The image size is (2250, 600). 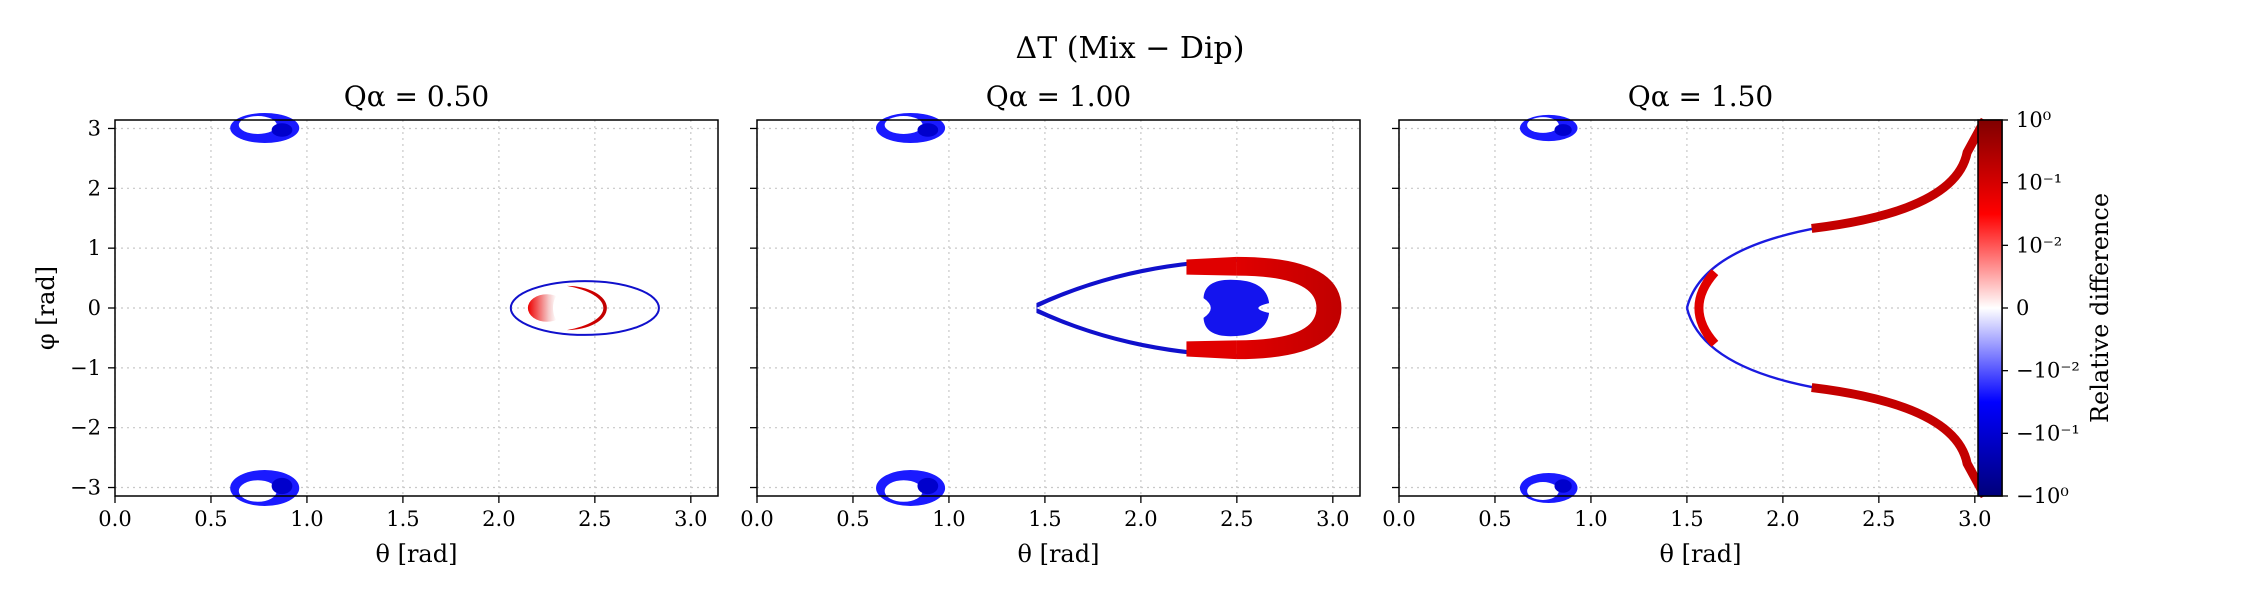 I want to click on region-curve-upper-blue, so click(x=1834, y=214).